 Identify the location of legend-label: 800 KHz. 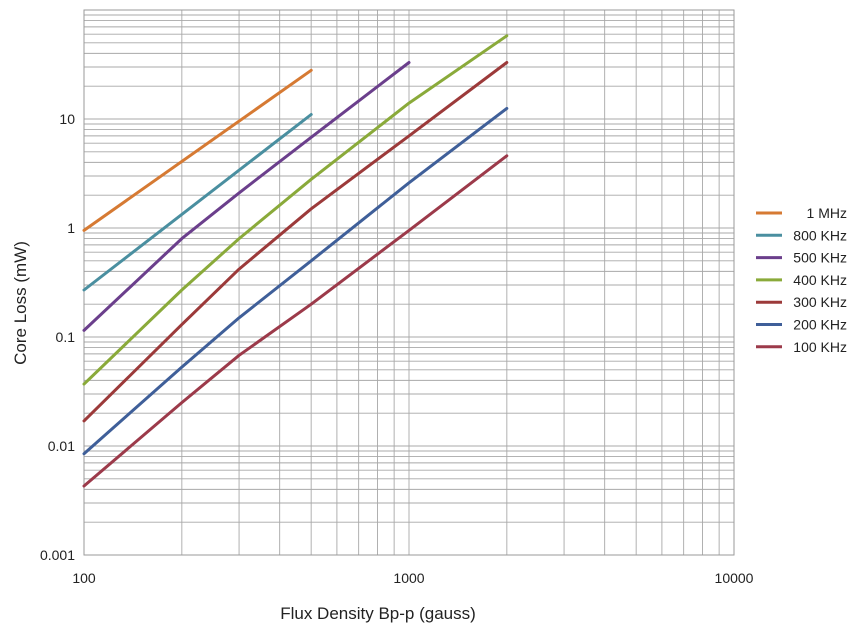
(820, 235).